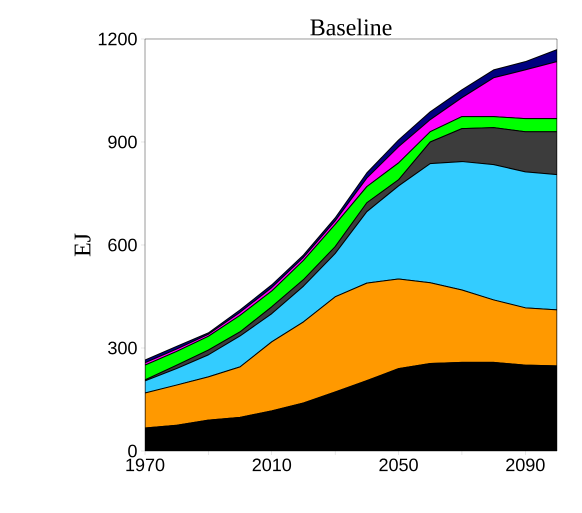  I want to click on y-tick-label: 900, so click(122, 142).